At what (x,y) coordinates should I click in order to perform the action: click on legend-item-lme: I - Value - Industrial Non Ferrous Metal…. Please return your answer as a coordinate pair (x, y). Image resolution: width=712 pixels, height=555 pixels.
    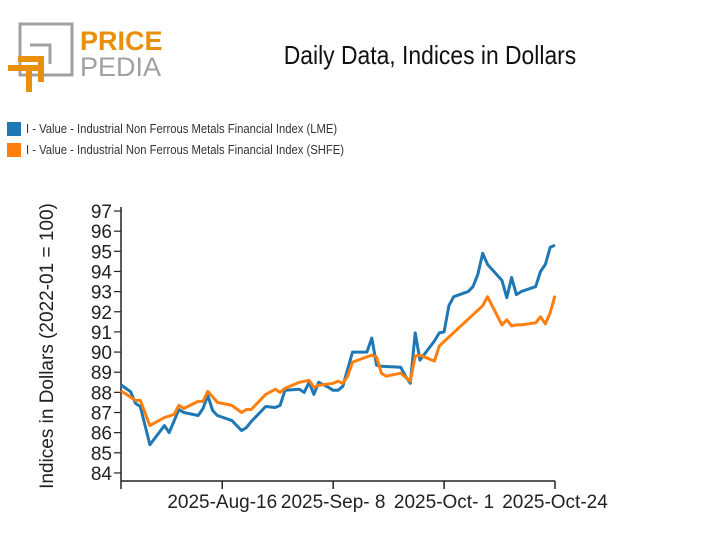
    Looking at the image, I should click on (193, 128).